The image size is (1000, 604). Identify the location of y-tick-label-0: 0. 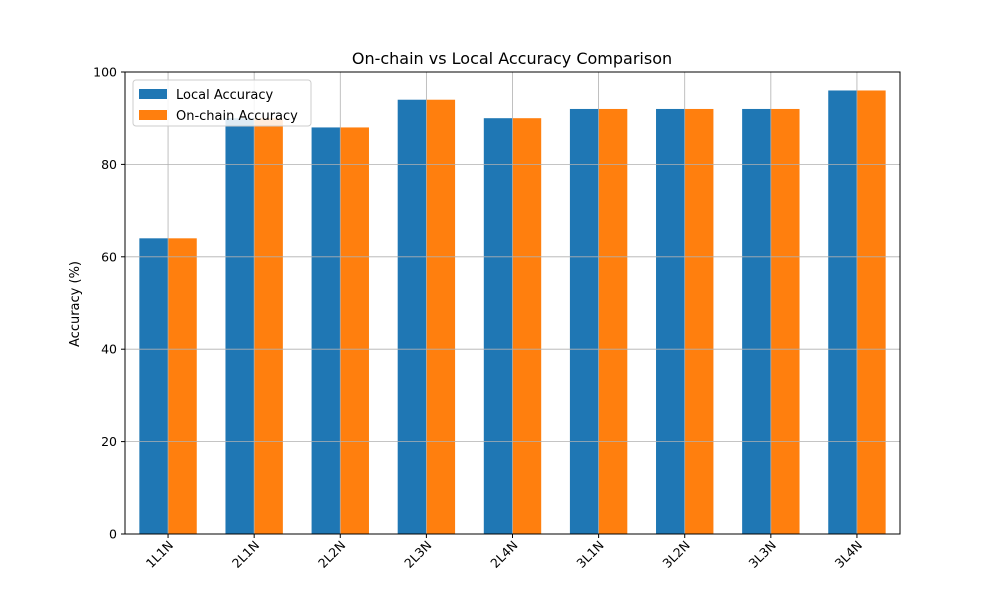
(113, 534).